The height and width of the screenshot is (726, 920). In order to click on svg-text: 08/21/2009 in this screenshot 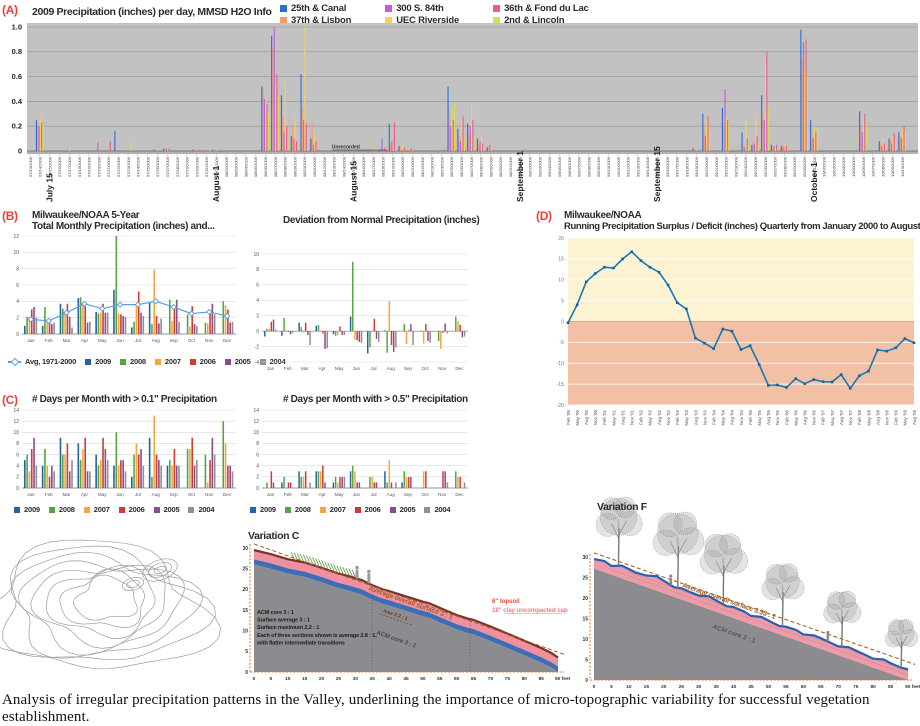, I will do `click(412, 166)`.